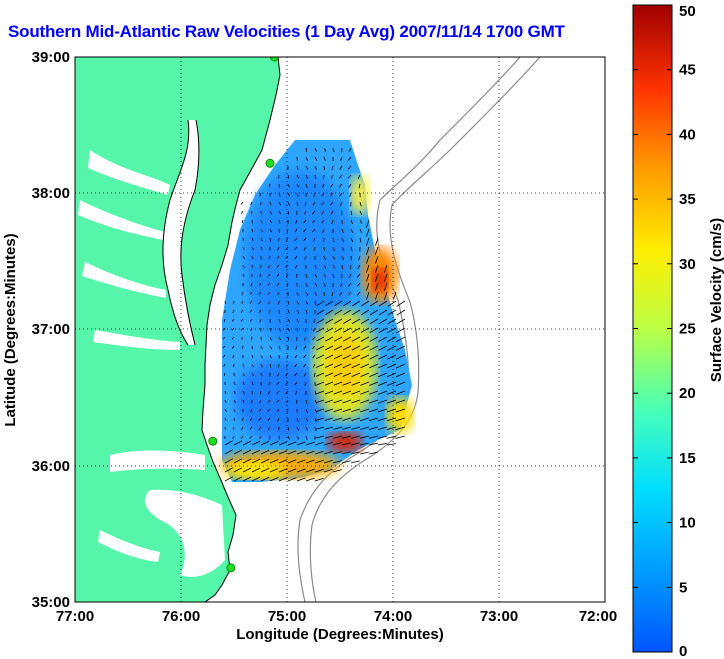  I want to click on x-tick-label: 77:00, so click(75, 616).